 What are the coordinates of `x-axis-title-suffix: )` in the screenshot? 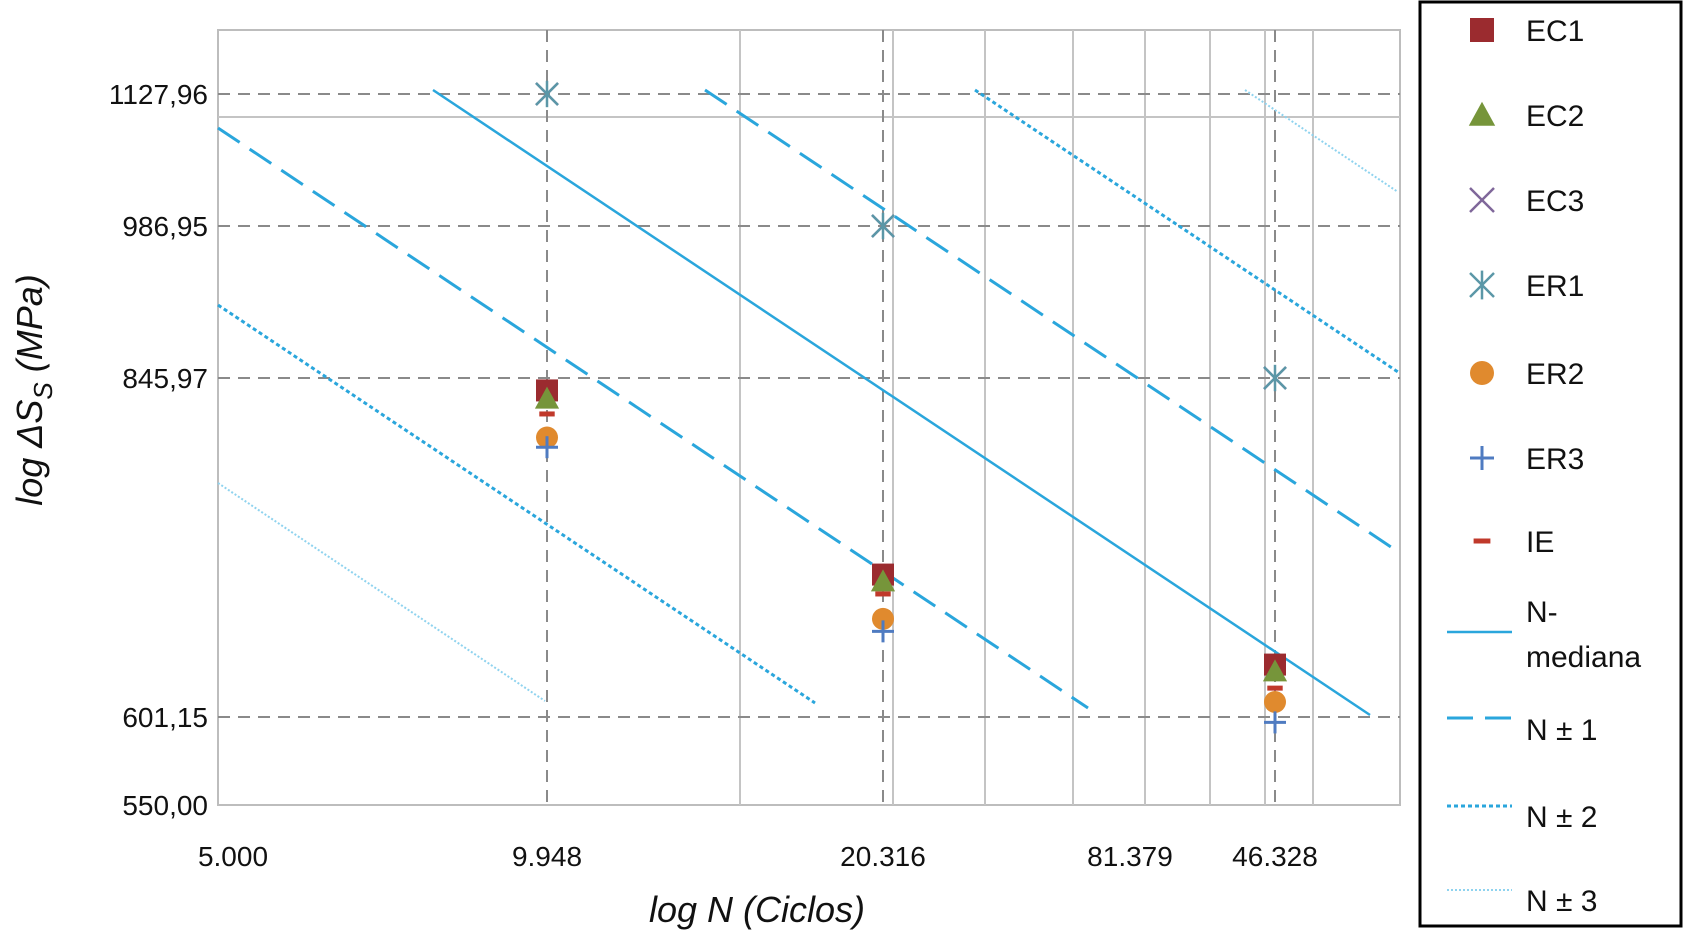 It's located at (857, 909).